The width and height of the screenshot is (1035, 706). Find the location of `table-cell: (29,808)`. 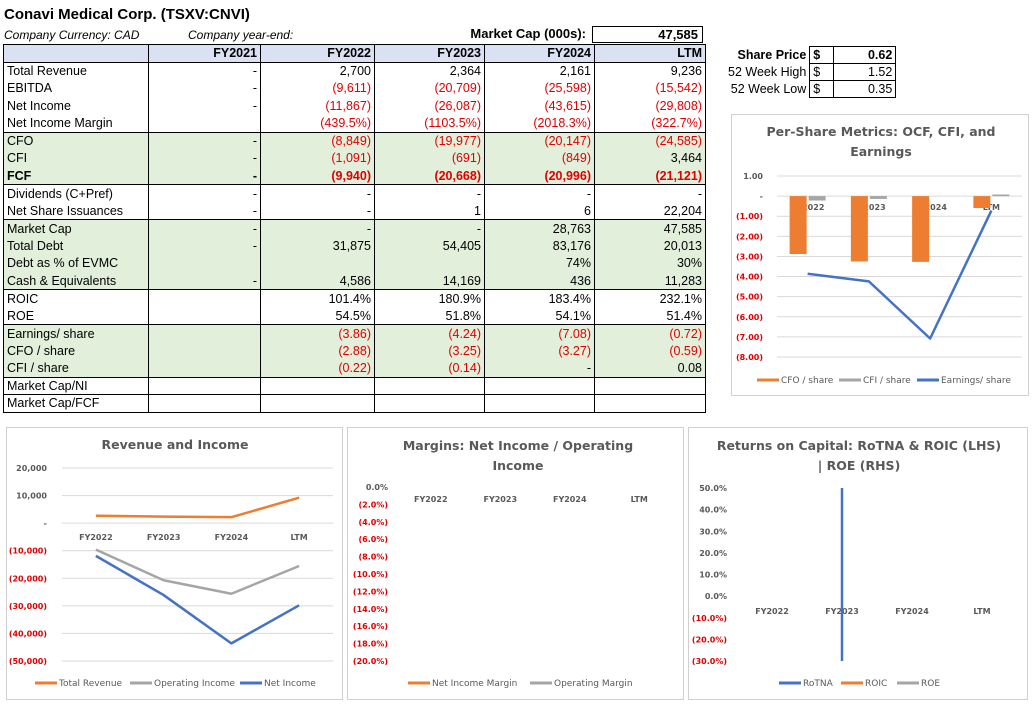

table-cell: (29,808) is located at coordinates (650, 106).